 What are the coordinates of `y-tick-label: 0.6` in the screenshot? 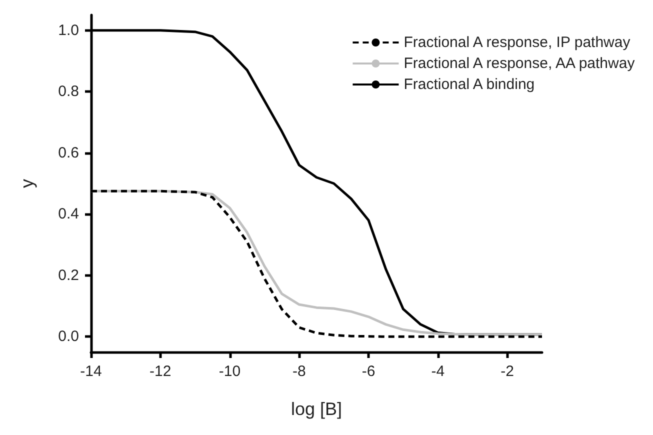 It's located at (68, 153).